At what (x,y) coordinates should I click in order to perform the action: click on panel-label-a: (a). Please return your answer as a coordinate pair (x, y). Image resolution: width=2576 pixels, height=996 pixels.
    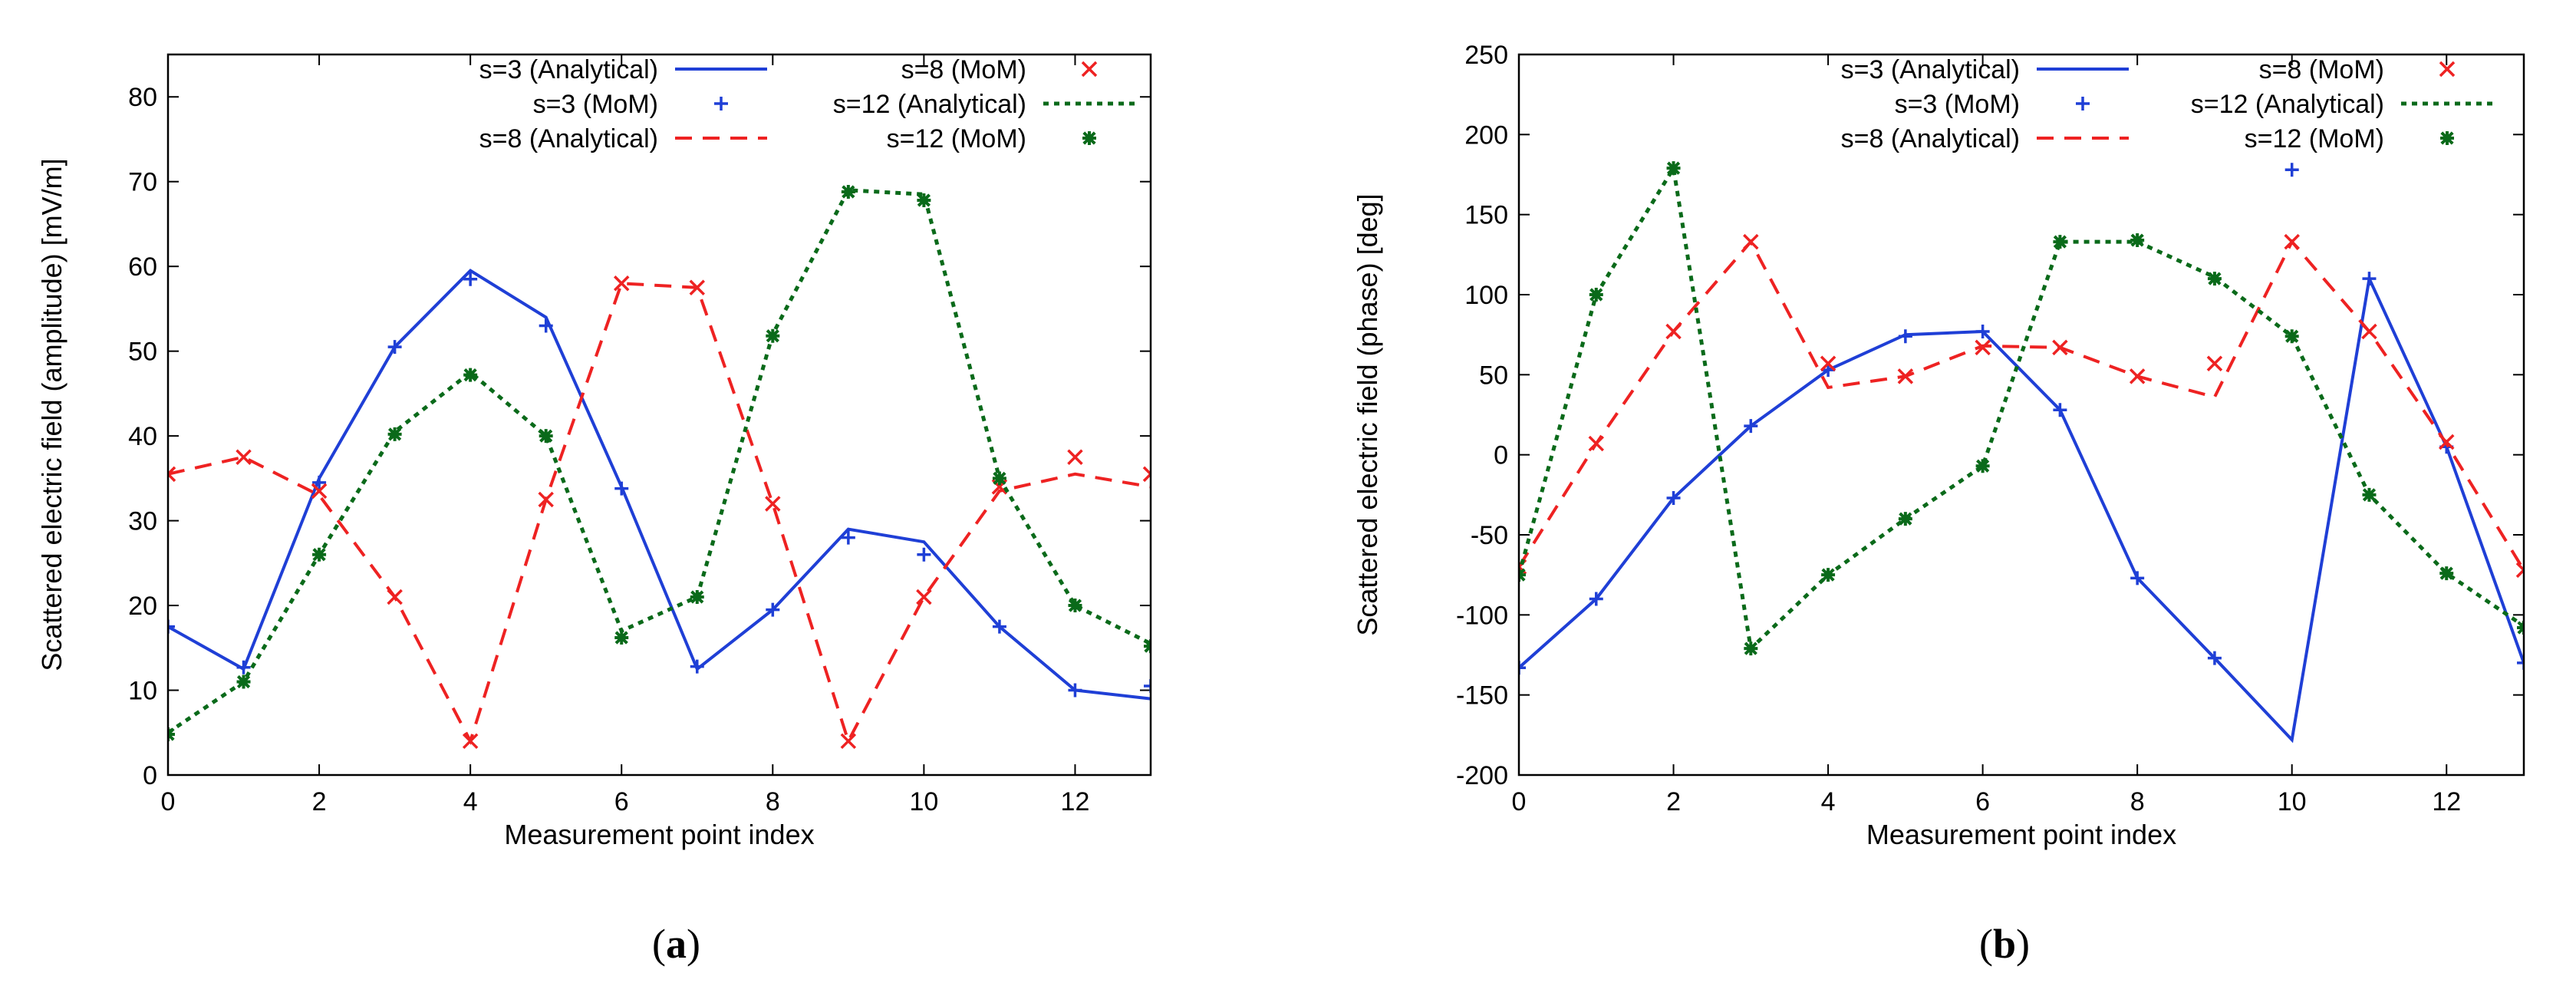
    Looking at the image, I should click on (676, 944).